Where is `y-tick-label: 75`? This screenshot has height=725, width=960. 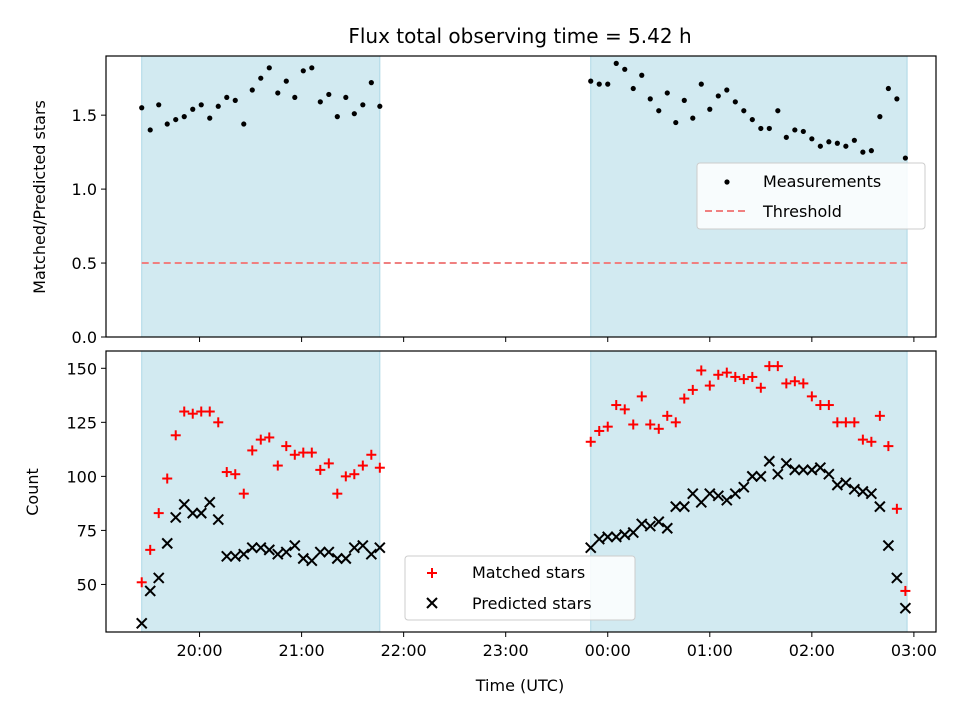 y-tick-label: 75 is located at coordinates (87, 530).